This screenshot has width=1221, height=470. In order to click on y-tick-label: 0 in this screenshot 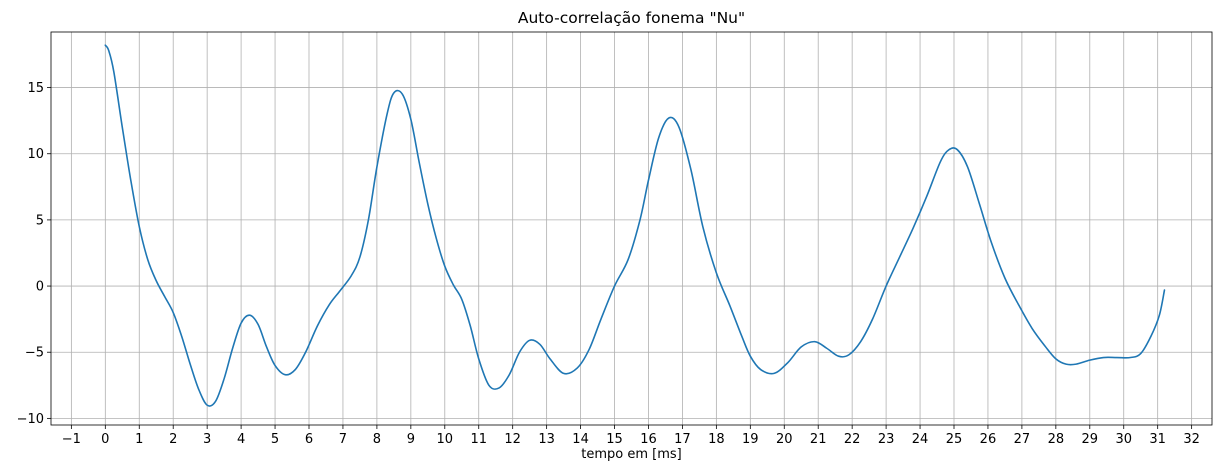, I will do `click(40, 287)`.